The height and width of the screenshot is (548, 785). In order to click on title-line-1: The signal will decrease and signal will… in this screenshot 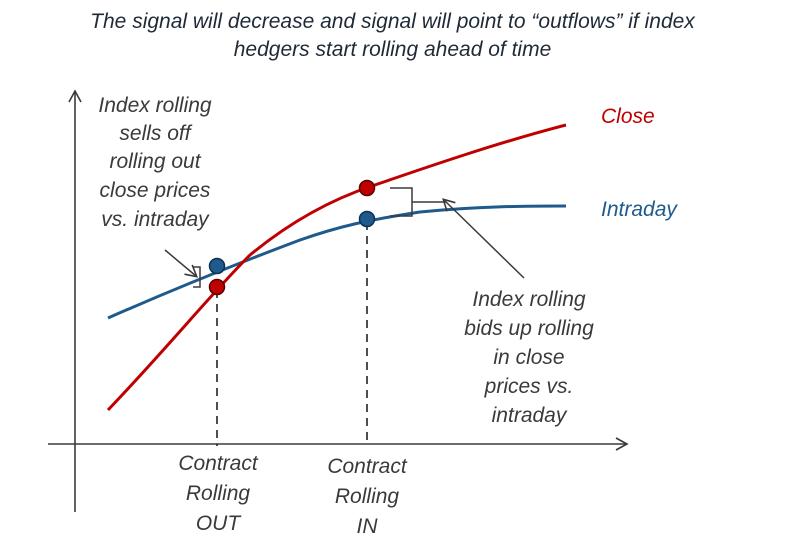, I will do `click(392, 21)`.